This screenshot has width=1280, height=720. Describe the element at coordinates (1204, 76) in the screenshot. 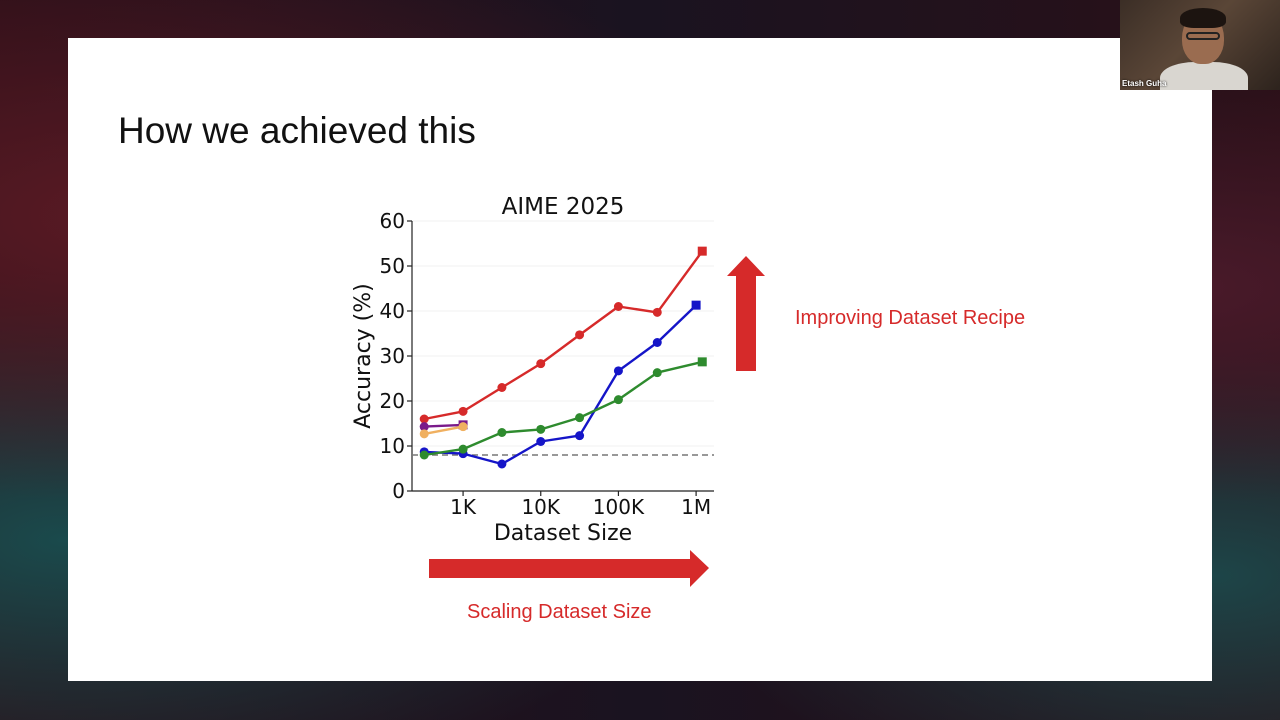

I see `participant-shoulders` at that location.